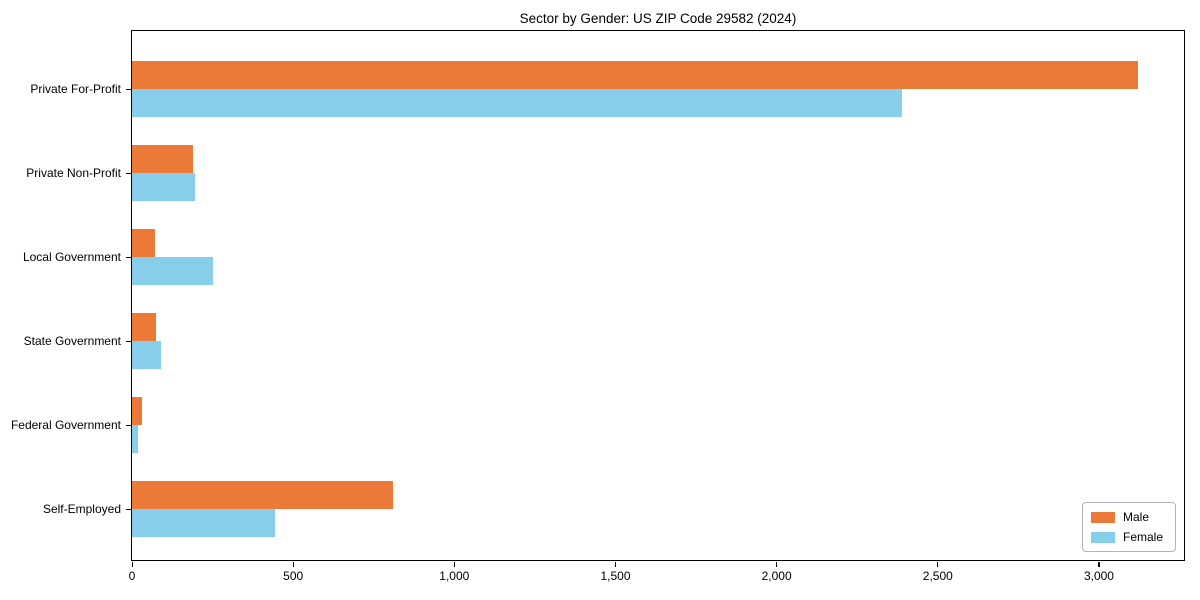 The image size is (1200, 600). Describe the element at coordinates (1128, 527) in the screenshot. I see `legend: Male Female` at that location.